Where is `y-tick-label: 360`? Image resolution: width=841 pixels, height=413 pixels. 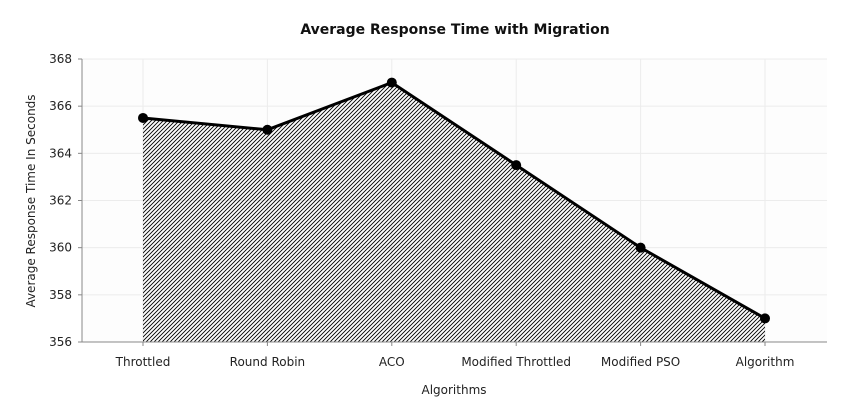
y-tick-label: 360 is located at coordinates (60, 248).